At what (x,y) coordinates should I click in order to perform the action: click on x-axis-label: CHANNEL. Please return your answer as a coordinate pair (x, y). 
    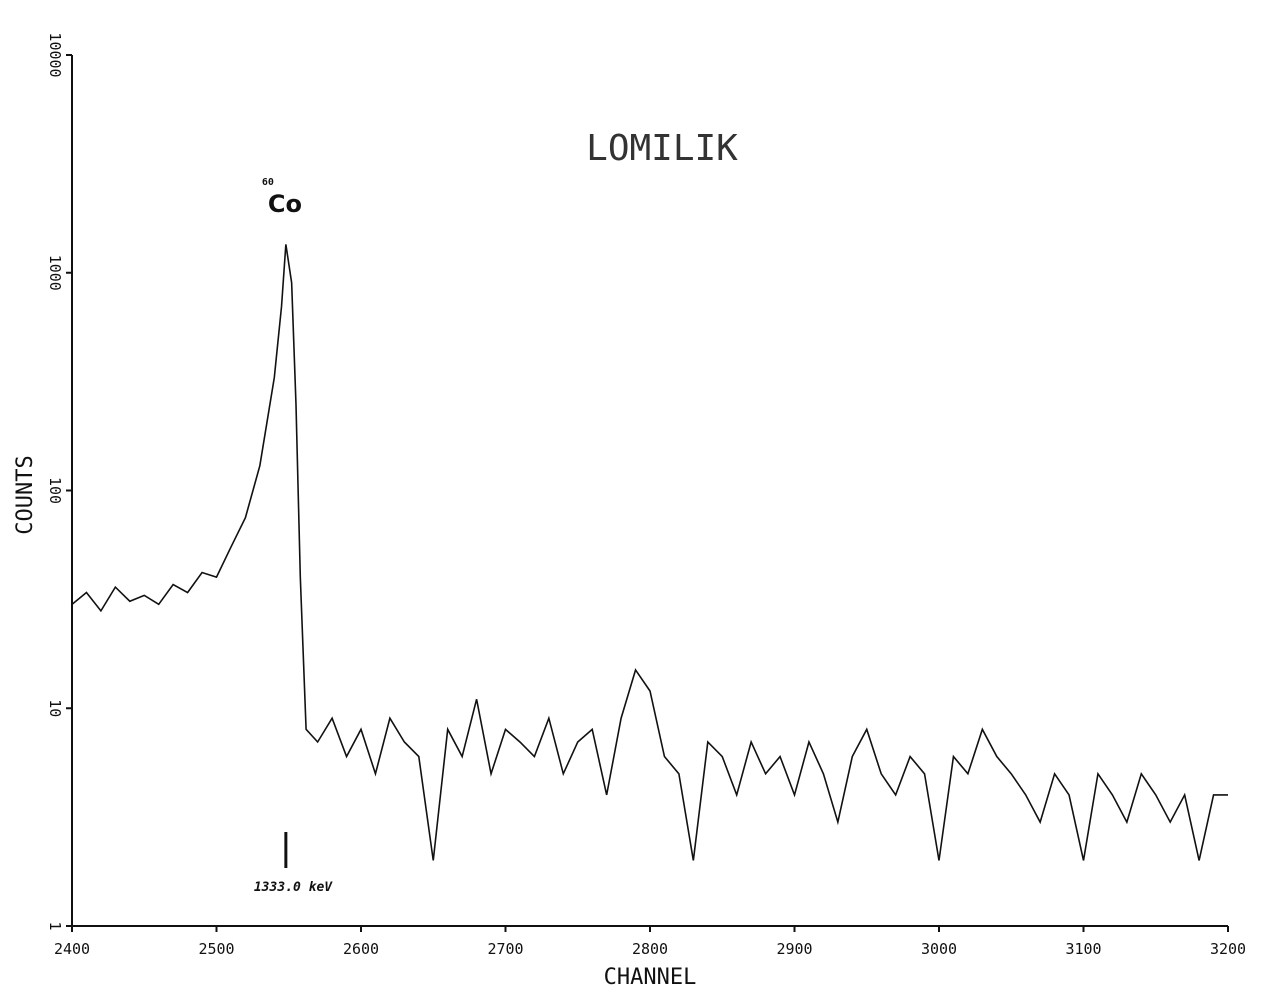
    Looking at the image, I should click on (650, 977).